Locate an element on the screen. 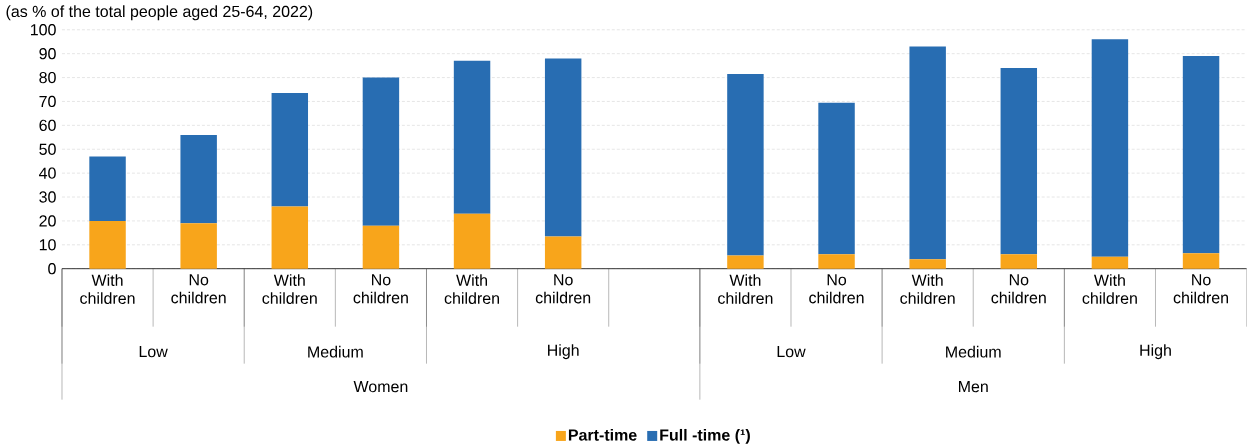  y-tick-label: 30 is located at coordinates (47, 197).